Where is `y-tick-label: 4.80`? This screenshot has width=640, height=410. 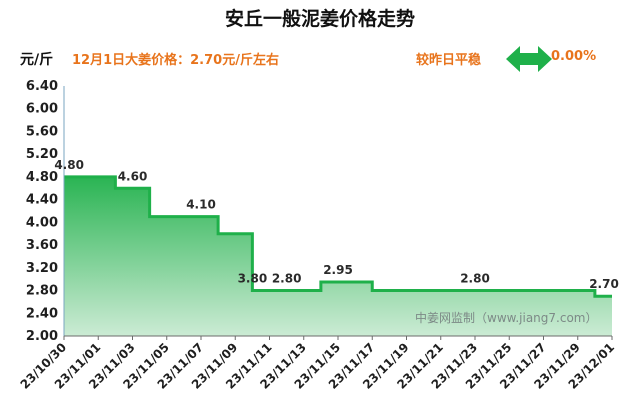 y-tick-label: 4.80 is located at coordinates (42, 177).